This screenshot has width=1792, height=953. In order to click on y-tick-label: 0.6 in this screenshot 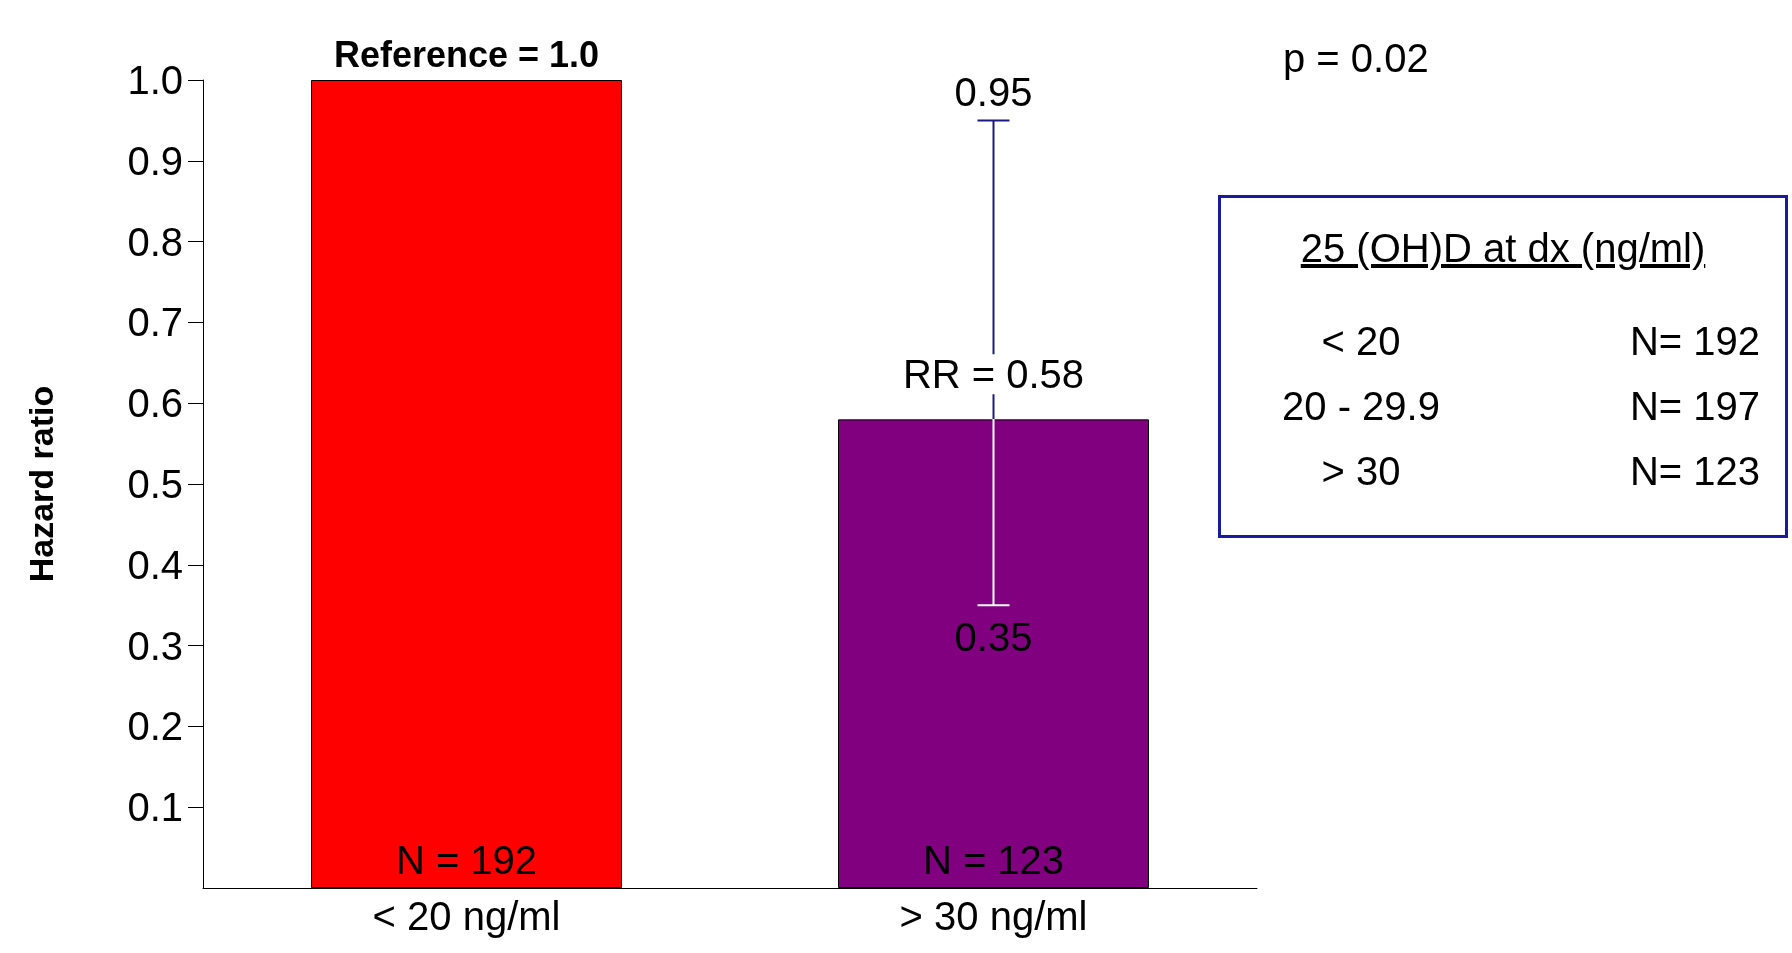, I will do `click(155, 403)`.